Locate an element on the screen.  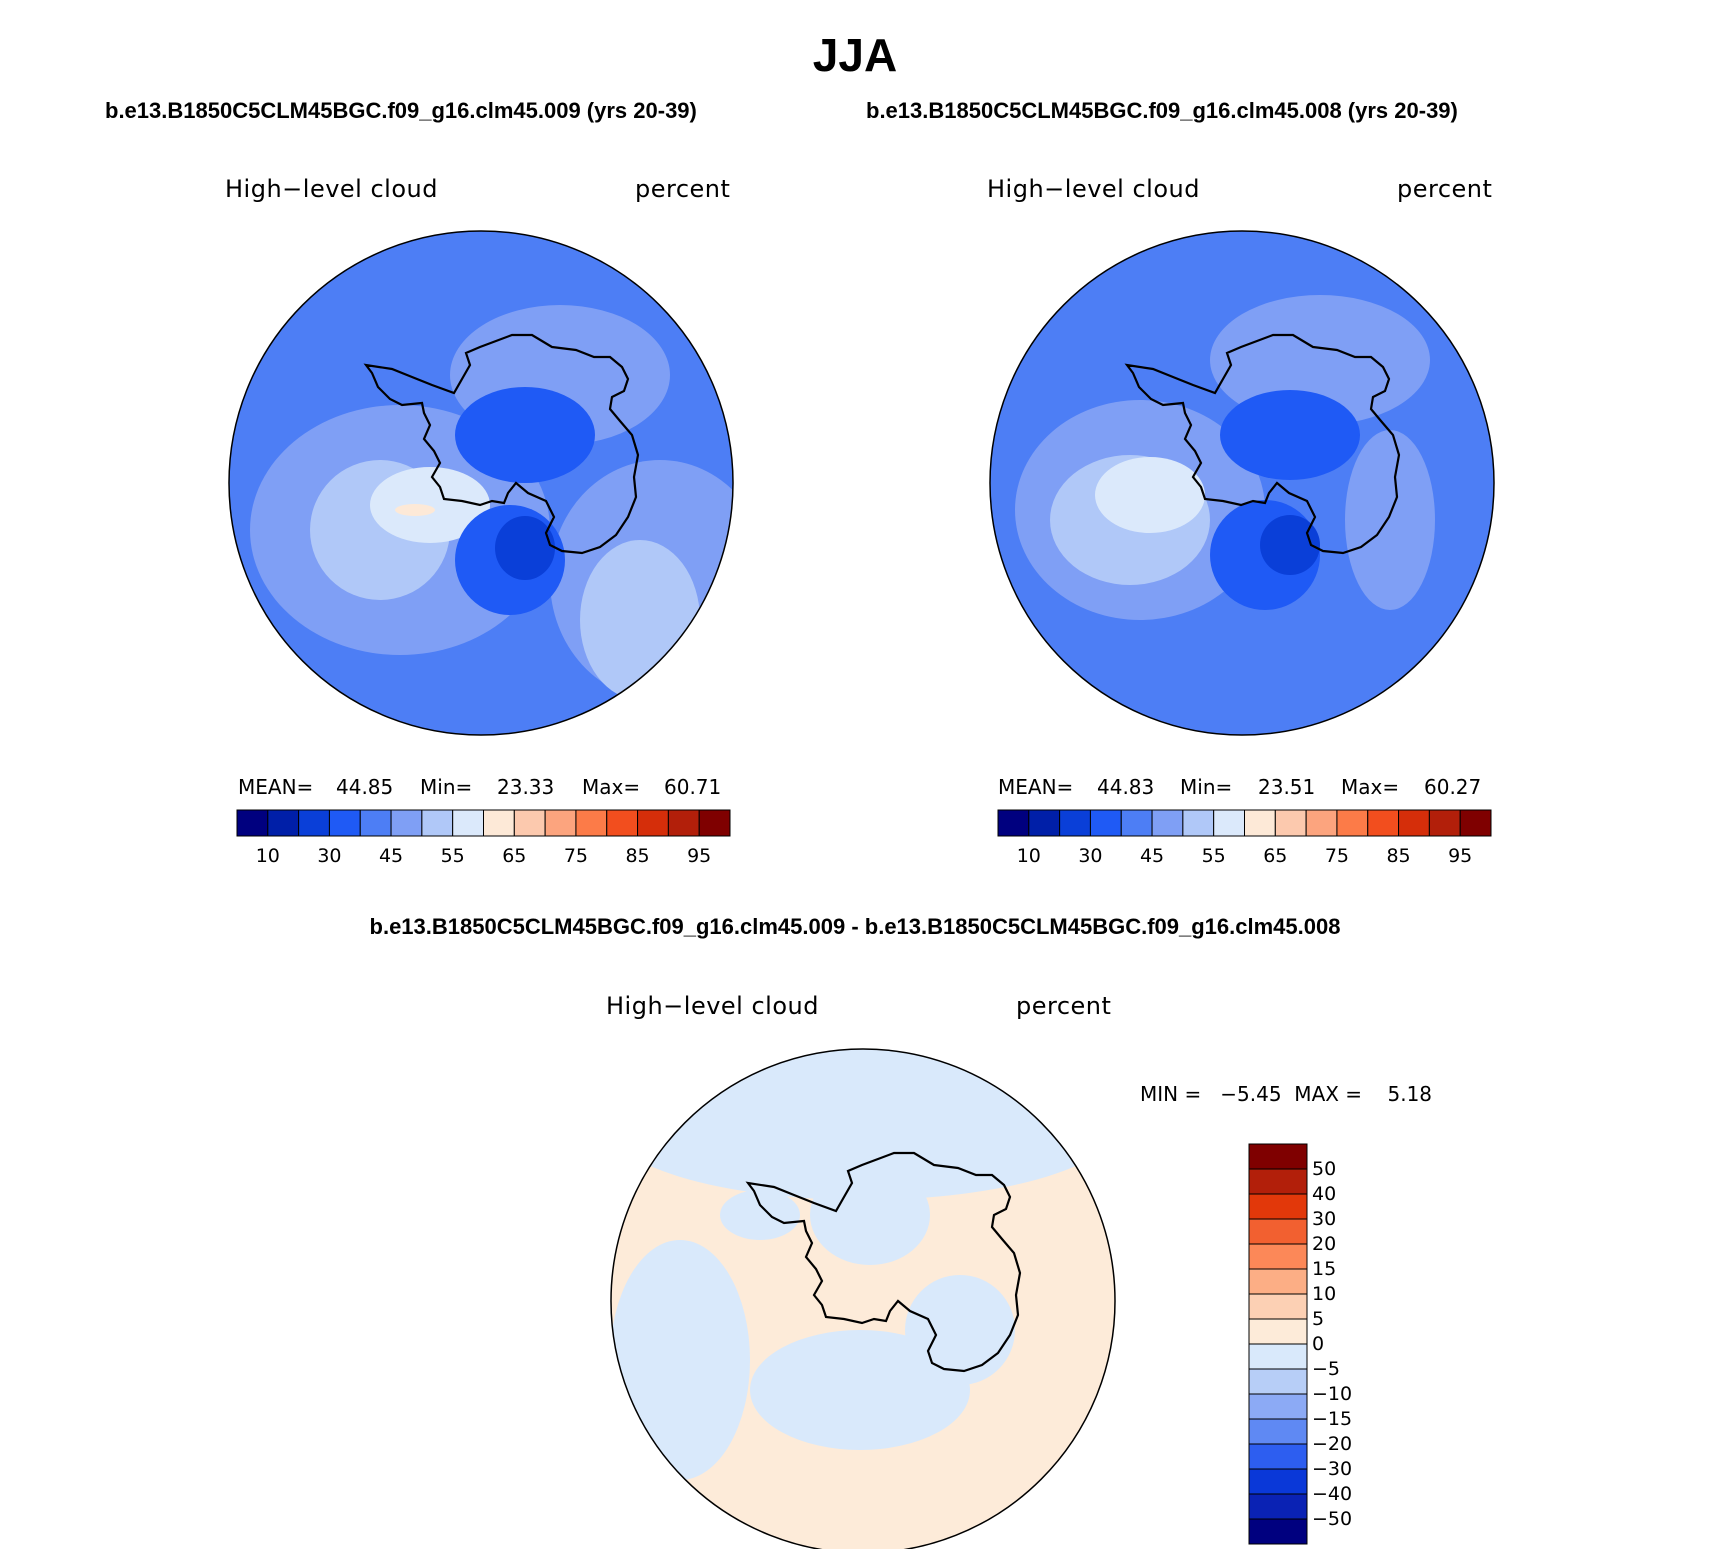
max-value-left: 60.71 is located at coordinates (693, 787).